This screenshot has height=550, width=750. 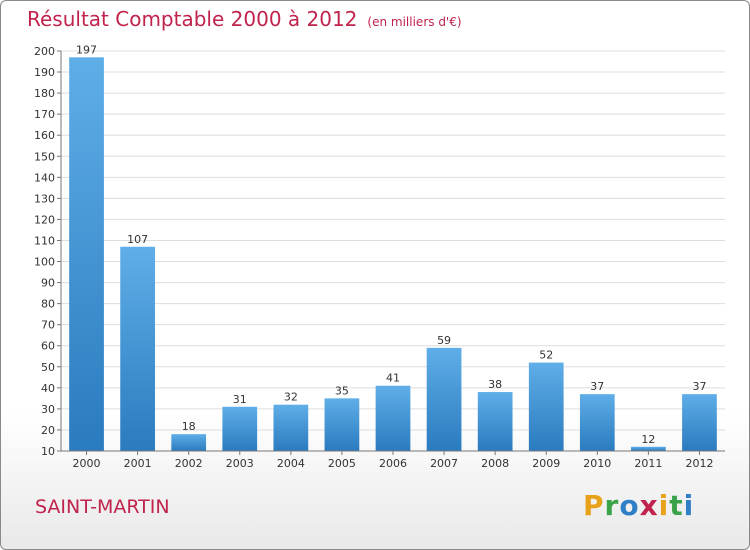 I want to click on bar-value-label: 52, so click(x=546, y=355).